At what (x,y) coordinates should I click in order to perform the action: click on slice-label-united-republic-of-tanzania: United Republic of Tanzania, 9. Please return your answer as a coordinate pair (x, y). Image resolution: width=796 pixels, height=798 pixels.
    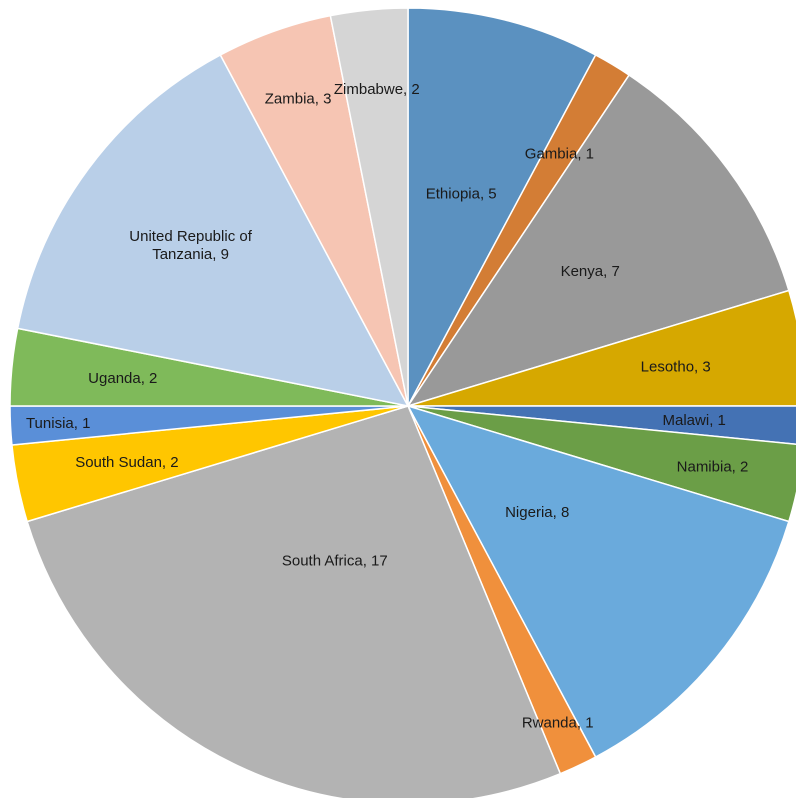
    Looking at the image, I should click on (190, 245).